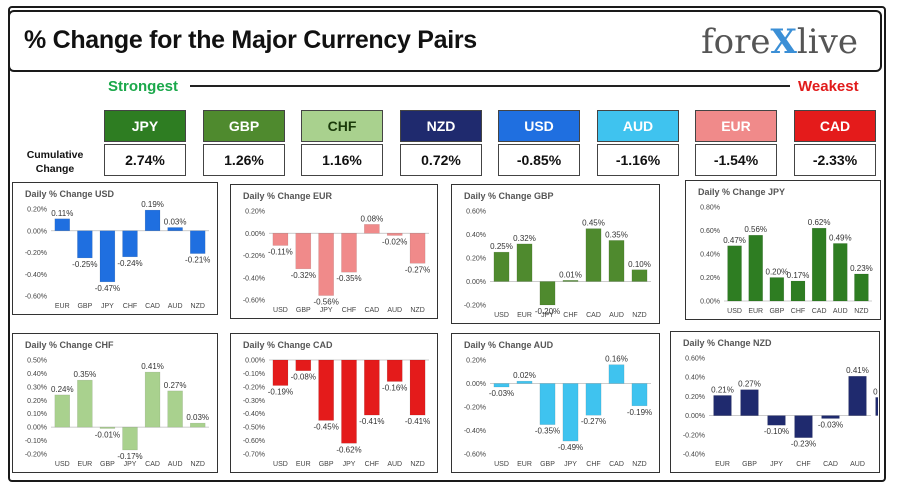 Image resolution: width=900 pixels, height=486 pixels. I want to click on y-tick-label: -0.60%, so click(475, 455).